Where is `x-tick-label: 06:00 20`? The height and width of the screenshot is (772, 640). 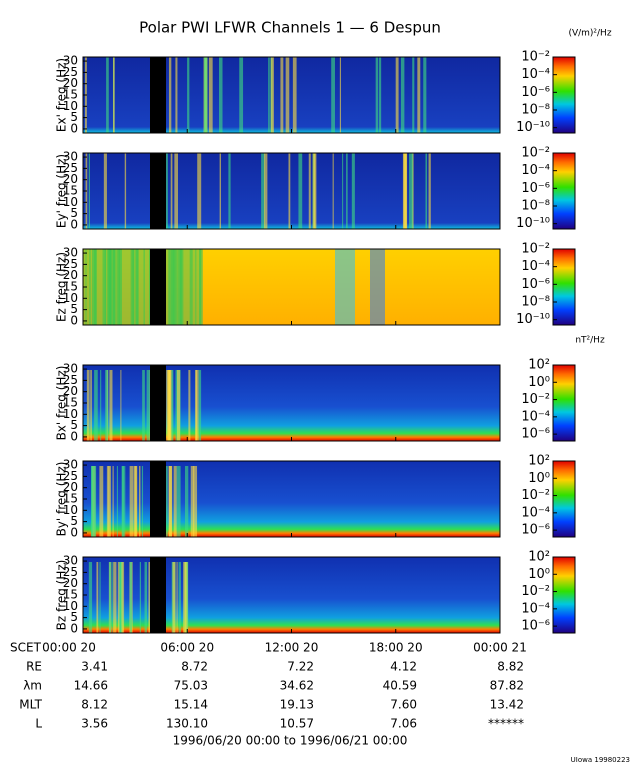
x-tick-label: 06:00 20 is located at coordinates (187, 648).